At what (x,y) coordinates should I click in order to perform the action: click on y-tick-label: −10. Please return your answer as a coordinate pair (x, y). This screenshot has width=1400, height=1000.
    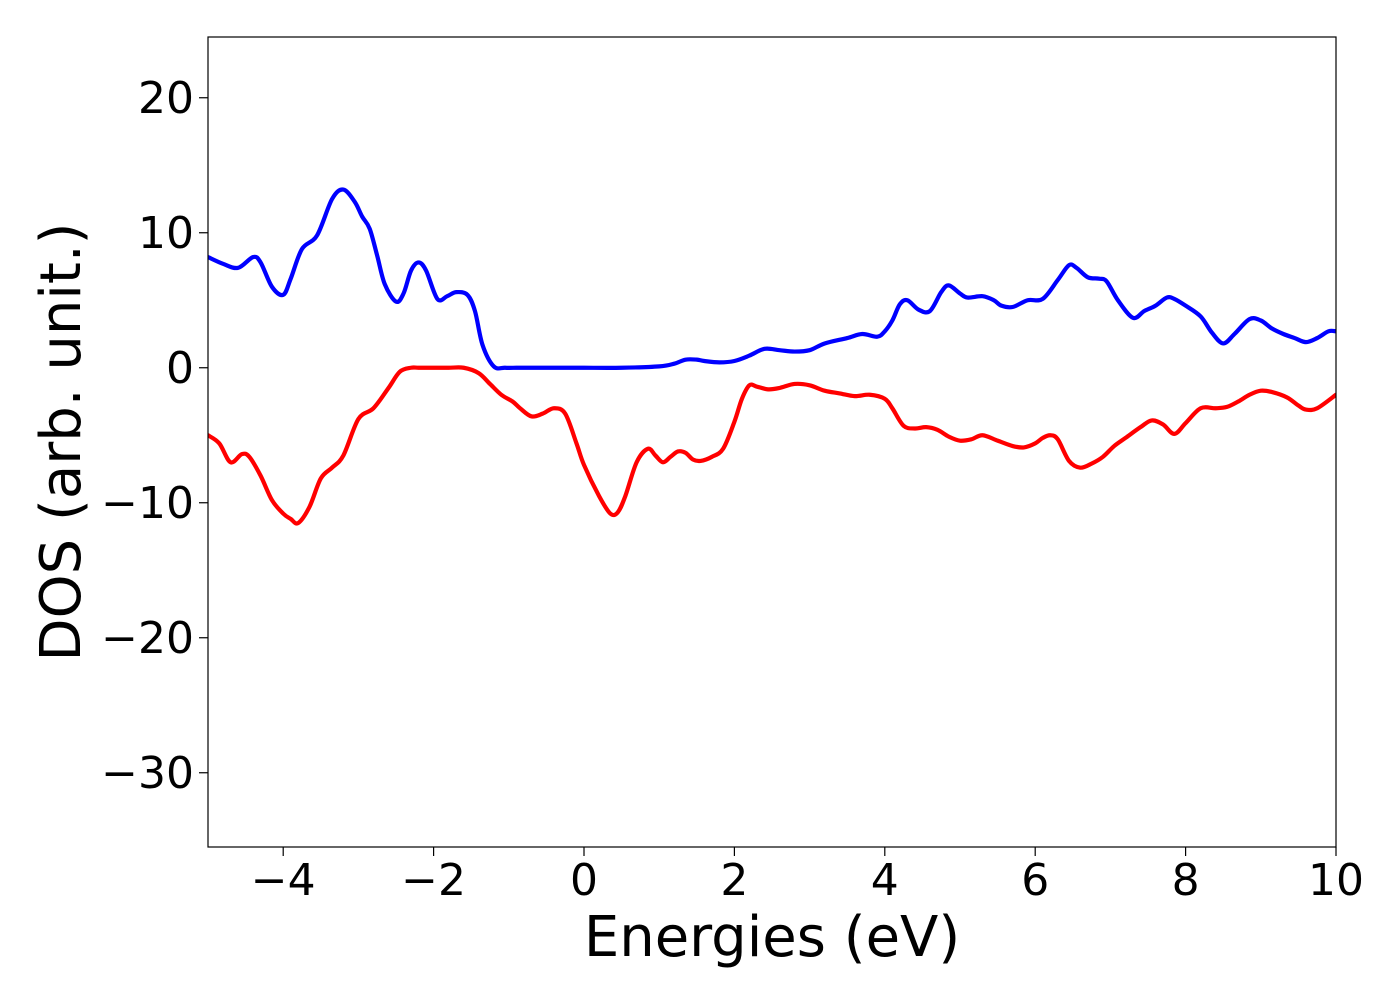
    Looking at the image, I should click on (147, 503).